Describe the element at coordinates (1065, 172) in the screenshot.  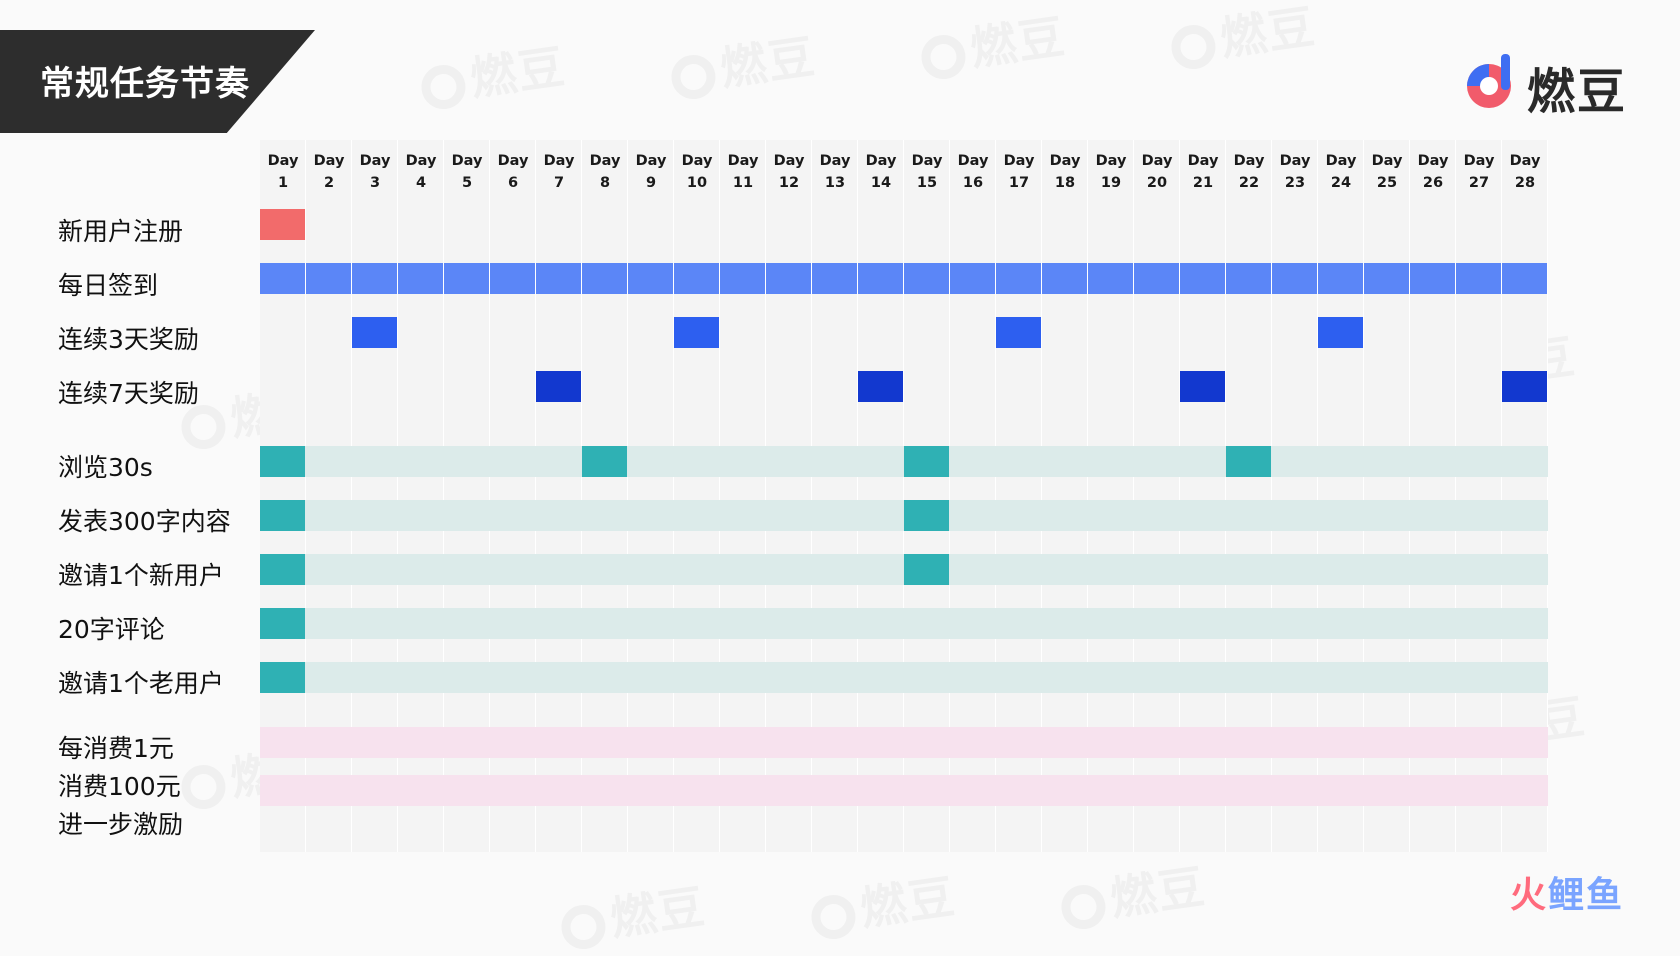
I see `day-header: Day 18` at that location.